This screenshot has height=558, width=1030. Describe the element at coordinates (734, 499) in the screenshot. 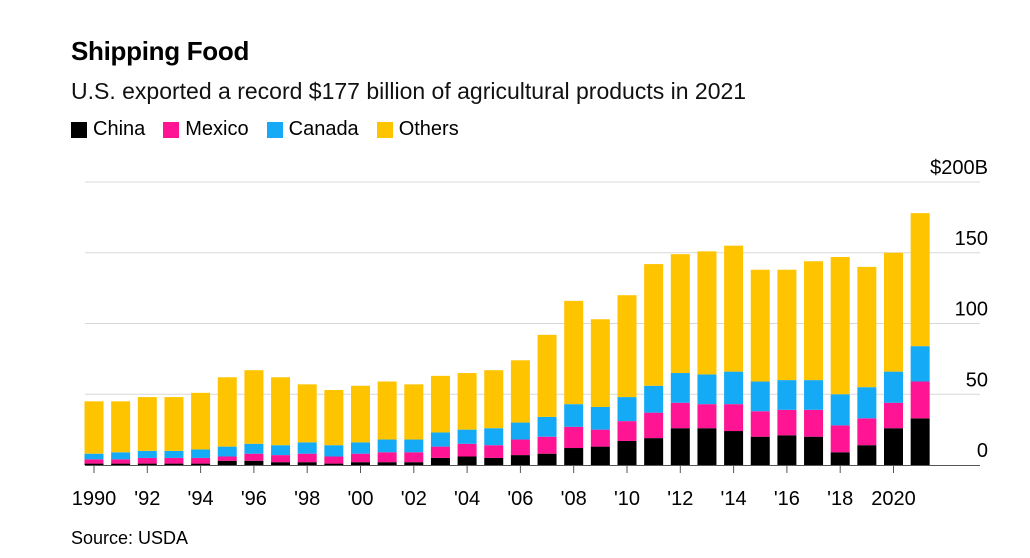

I see `x-tick-label: '14` at that location.